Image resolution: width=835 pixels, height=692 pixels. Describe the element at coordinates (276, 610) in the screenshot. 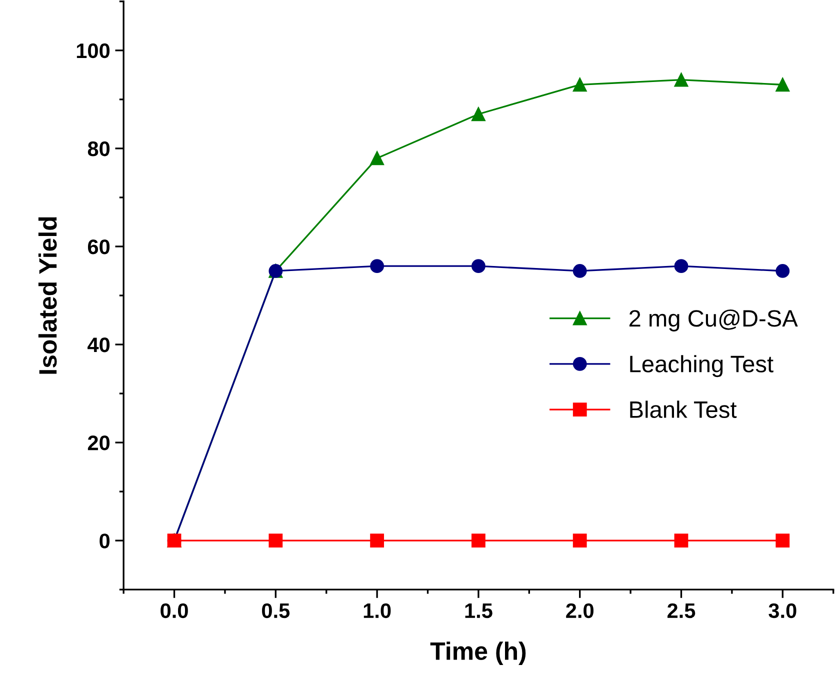

I see `x-tick-label: 0.5` at that location.